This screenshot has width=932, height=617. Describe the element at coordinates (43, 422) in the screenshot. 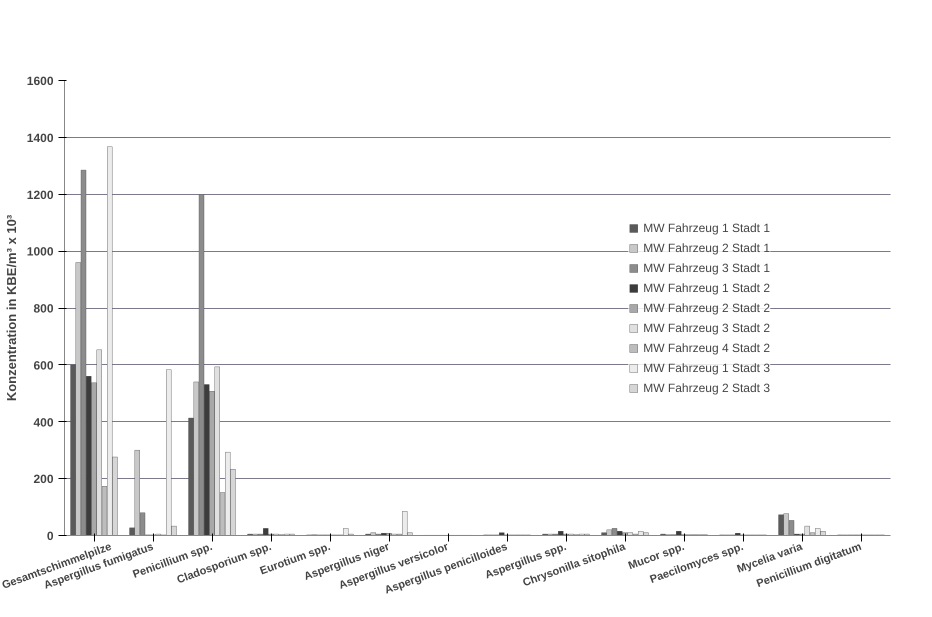

I see `y-tick-label: 400` at that location.